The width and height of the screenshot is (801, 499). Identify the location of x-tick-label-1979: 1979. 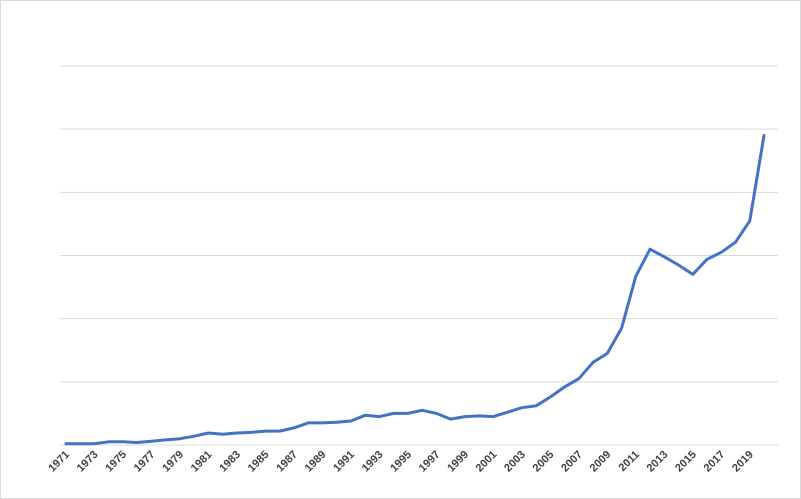
(173, 462).